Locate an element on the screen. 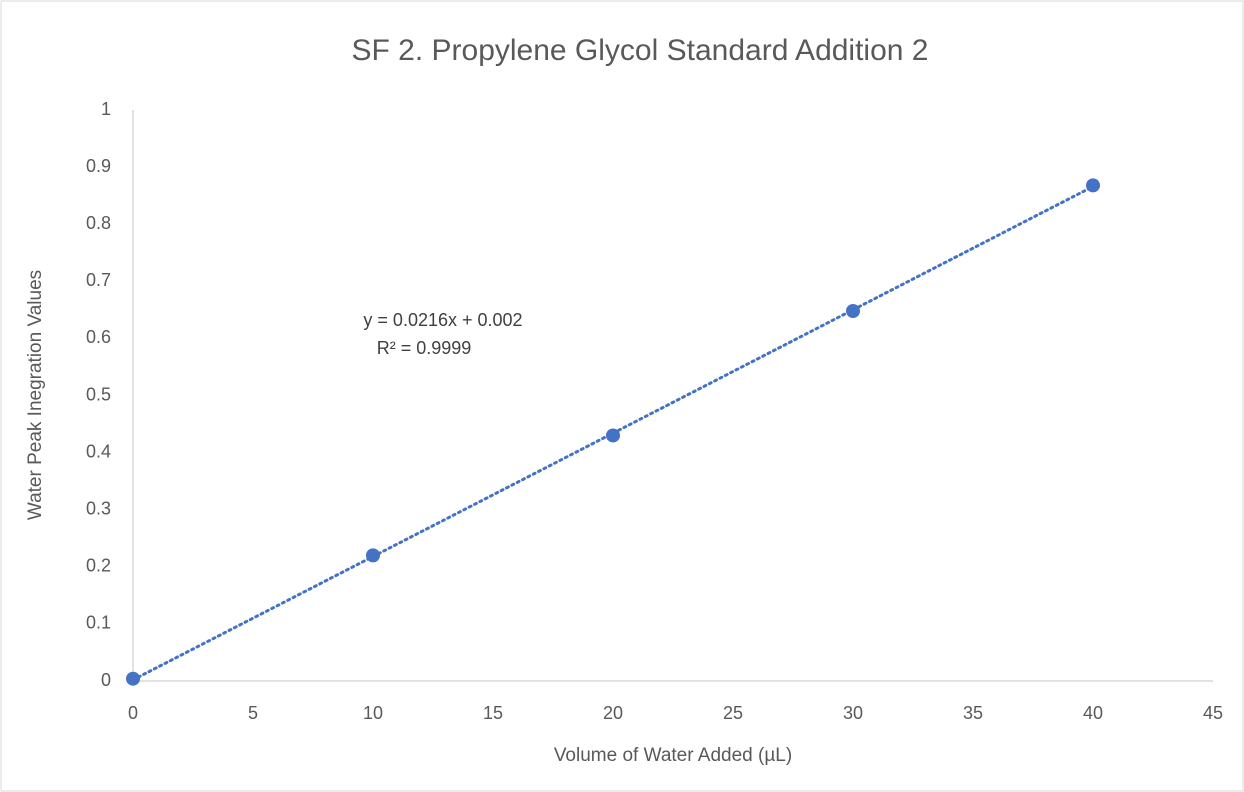  x-tick-label: 30 is located at coordinates (853, 713).